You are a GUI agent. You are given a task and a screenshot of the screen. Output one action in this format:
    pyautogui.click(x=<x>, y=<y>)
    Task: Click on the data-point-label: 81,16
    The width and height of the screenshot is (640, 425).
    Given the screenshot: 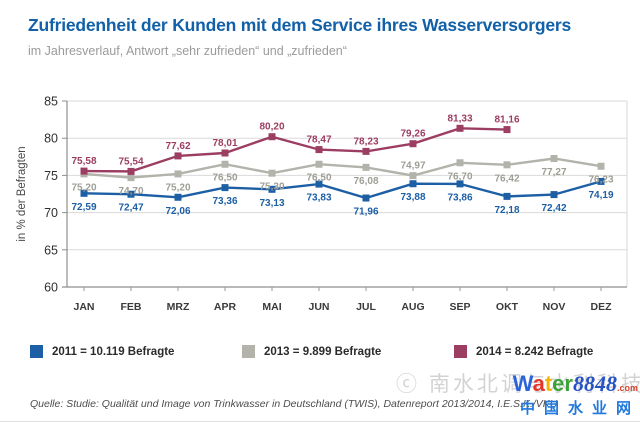 What is the action you would take?
    pyautogui.click(x=506, y=120)
    